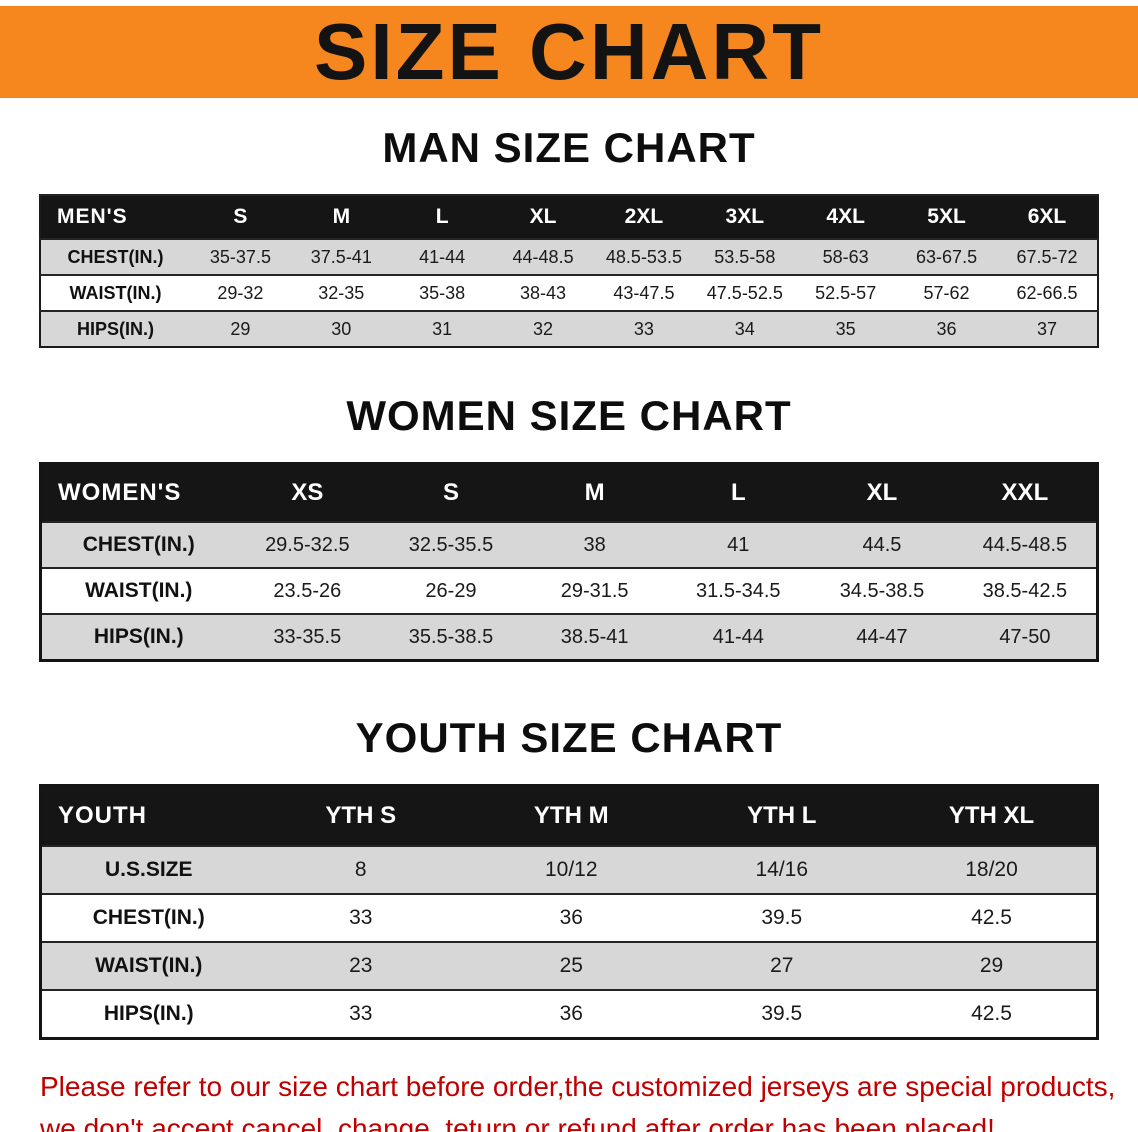 This screenshot has height=1132, width=1138. Describe the element at coordinates (744, 292) in the screenshot. I see `cell: 47.5-52.5` at that location.